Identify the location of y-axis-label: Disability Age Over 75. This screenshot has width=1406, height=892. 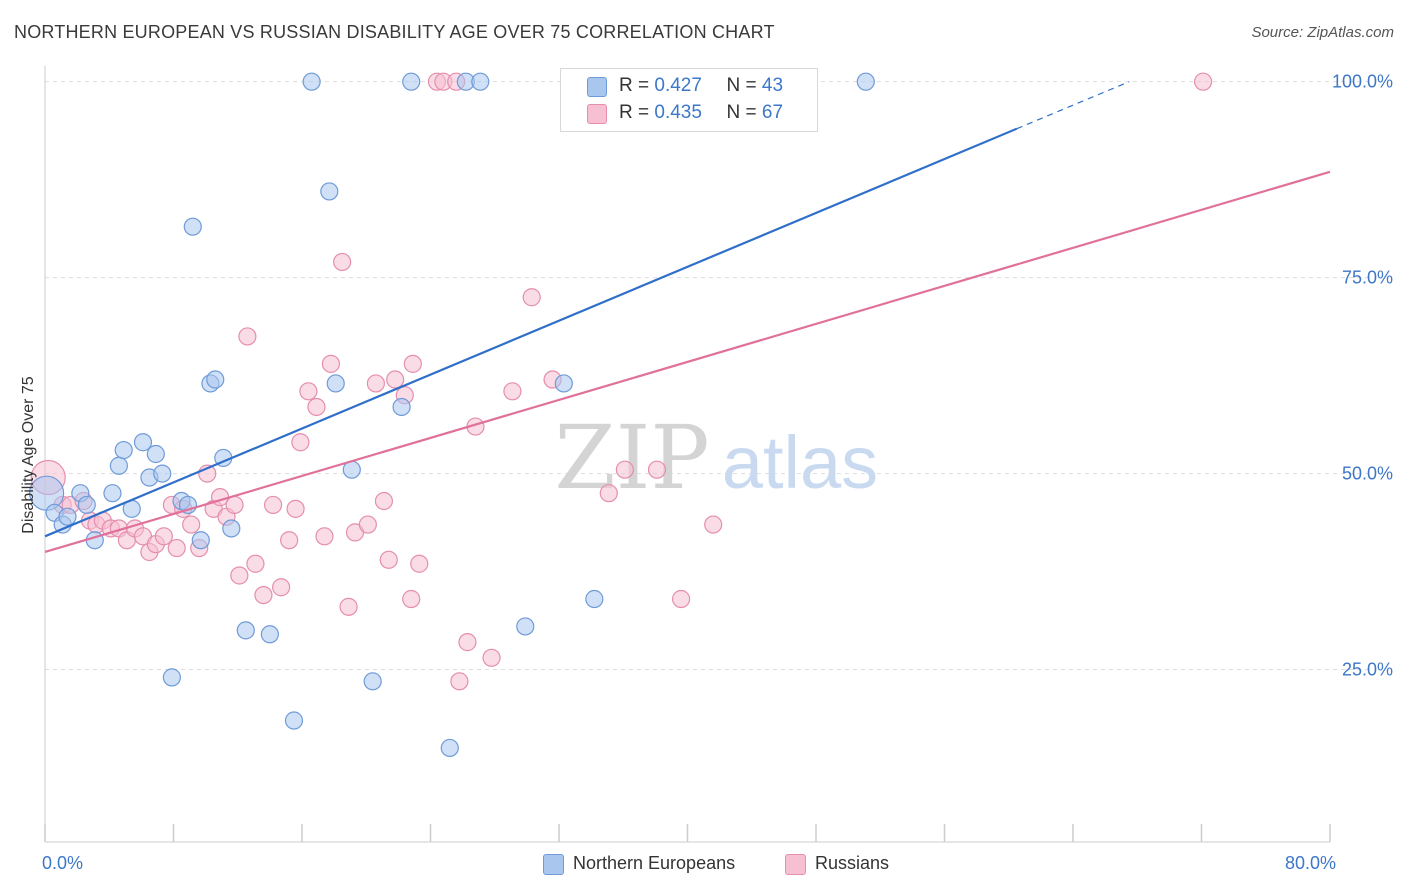
(28, 455).